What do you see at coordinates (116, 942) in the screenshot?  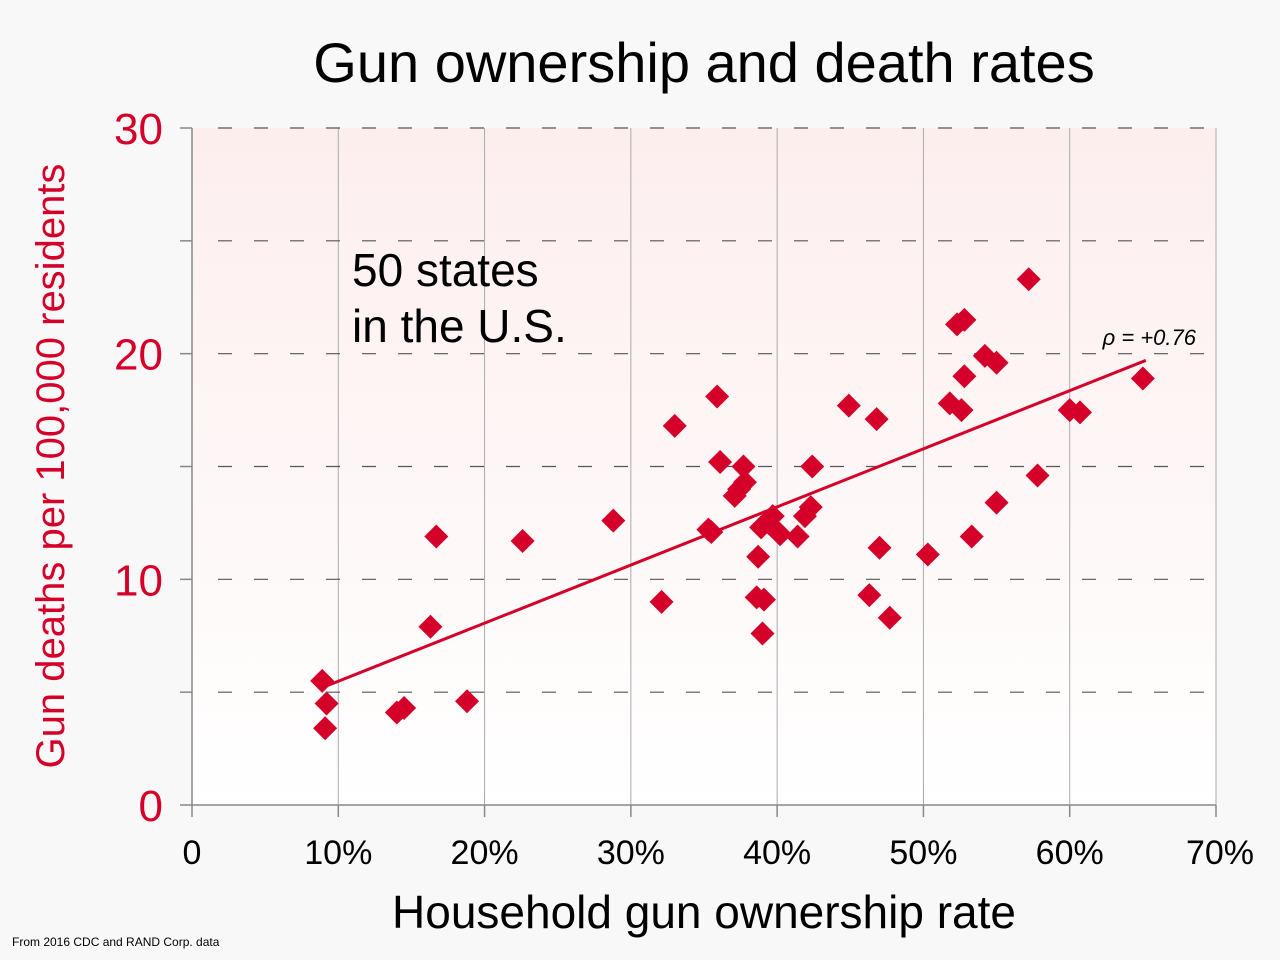 I see `source-note: From 2016 CDC and RAND Corp. data` at bounding box center [116, 942].